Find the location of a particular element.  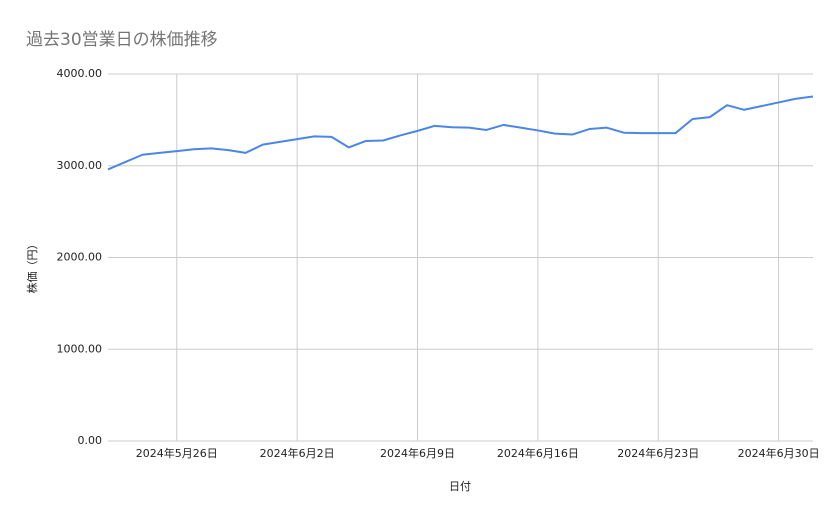

y-axis-title: 株価（円） is located at coordinates (32, 266).